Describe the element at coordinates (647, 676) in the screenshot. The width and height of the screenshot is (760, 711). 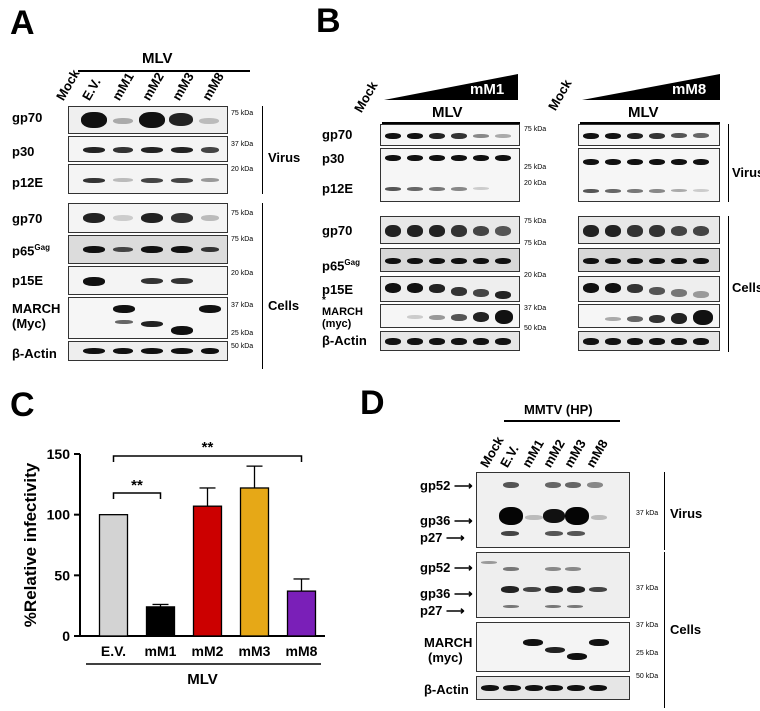
I see `panel-d-kda-50: 50 kDa` at that location.